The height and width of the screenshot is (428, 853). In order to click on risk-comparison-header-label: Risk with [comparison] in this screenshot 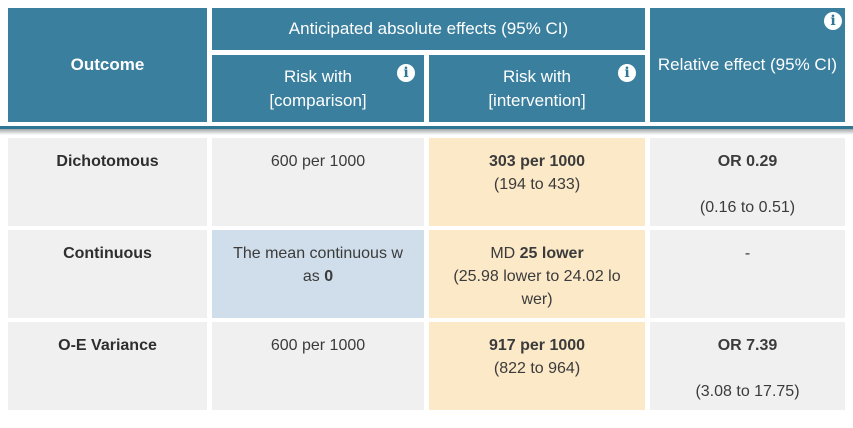, I will do `click(318, 88)`.